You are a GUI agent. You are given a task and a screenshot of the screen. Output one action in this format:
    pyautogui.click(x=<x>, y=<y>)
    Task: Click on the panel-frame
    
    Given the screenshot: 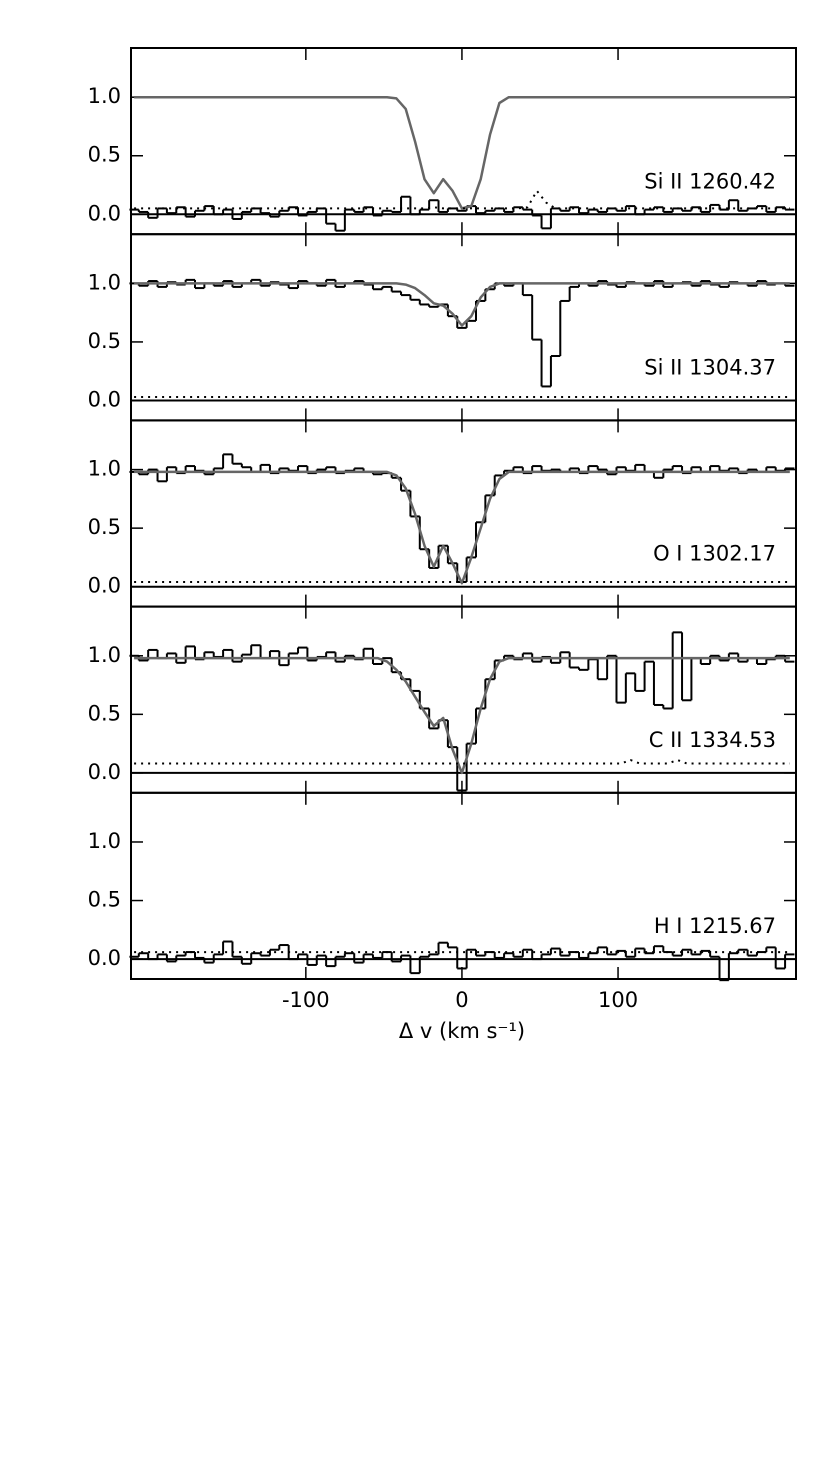 What is the action you would take?
    pyautogui.click(x=463, y=885)
    